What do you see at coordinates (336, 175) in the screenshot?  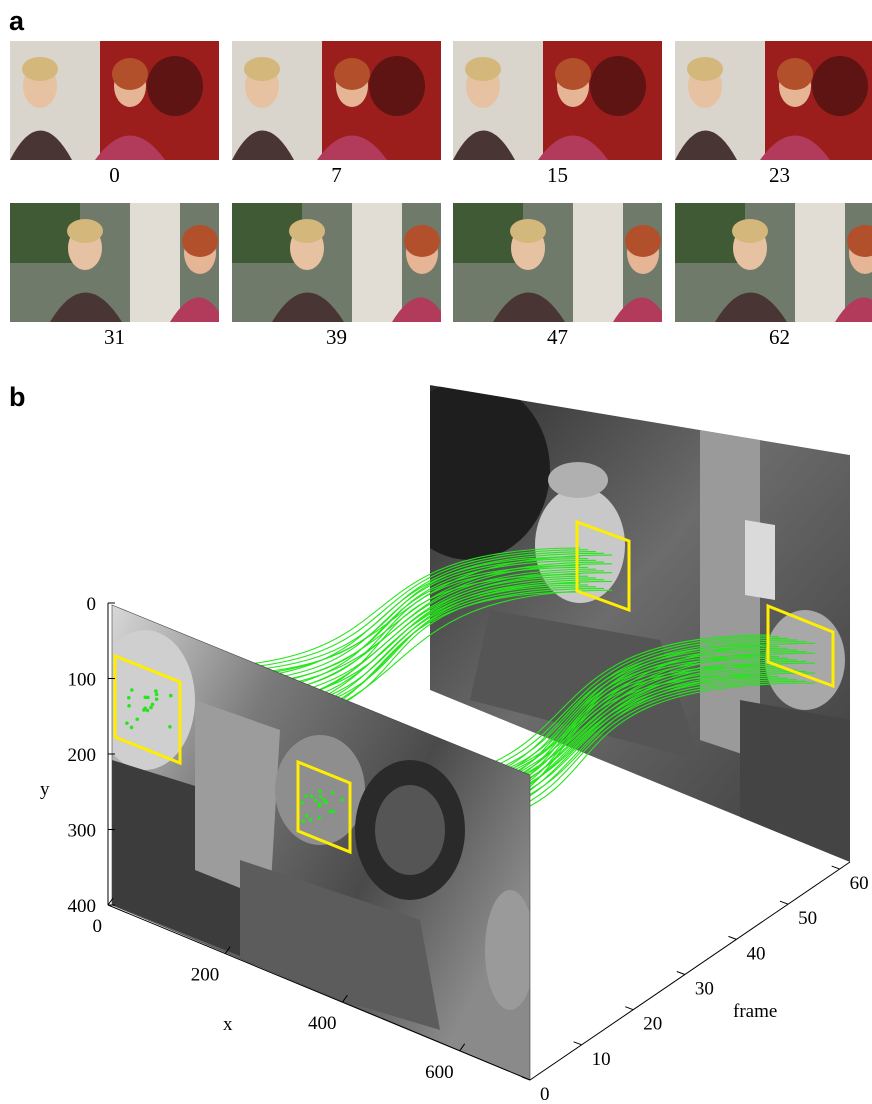 I see `frame-number-label: 7` at bounding box center [336, 175].